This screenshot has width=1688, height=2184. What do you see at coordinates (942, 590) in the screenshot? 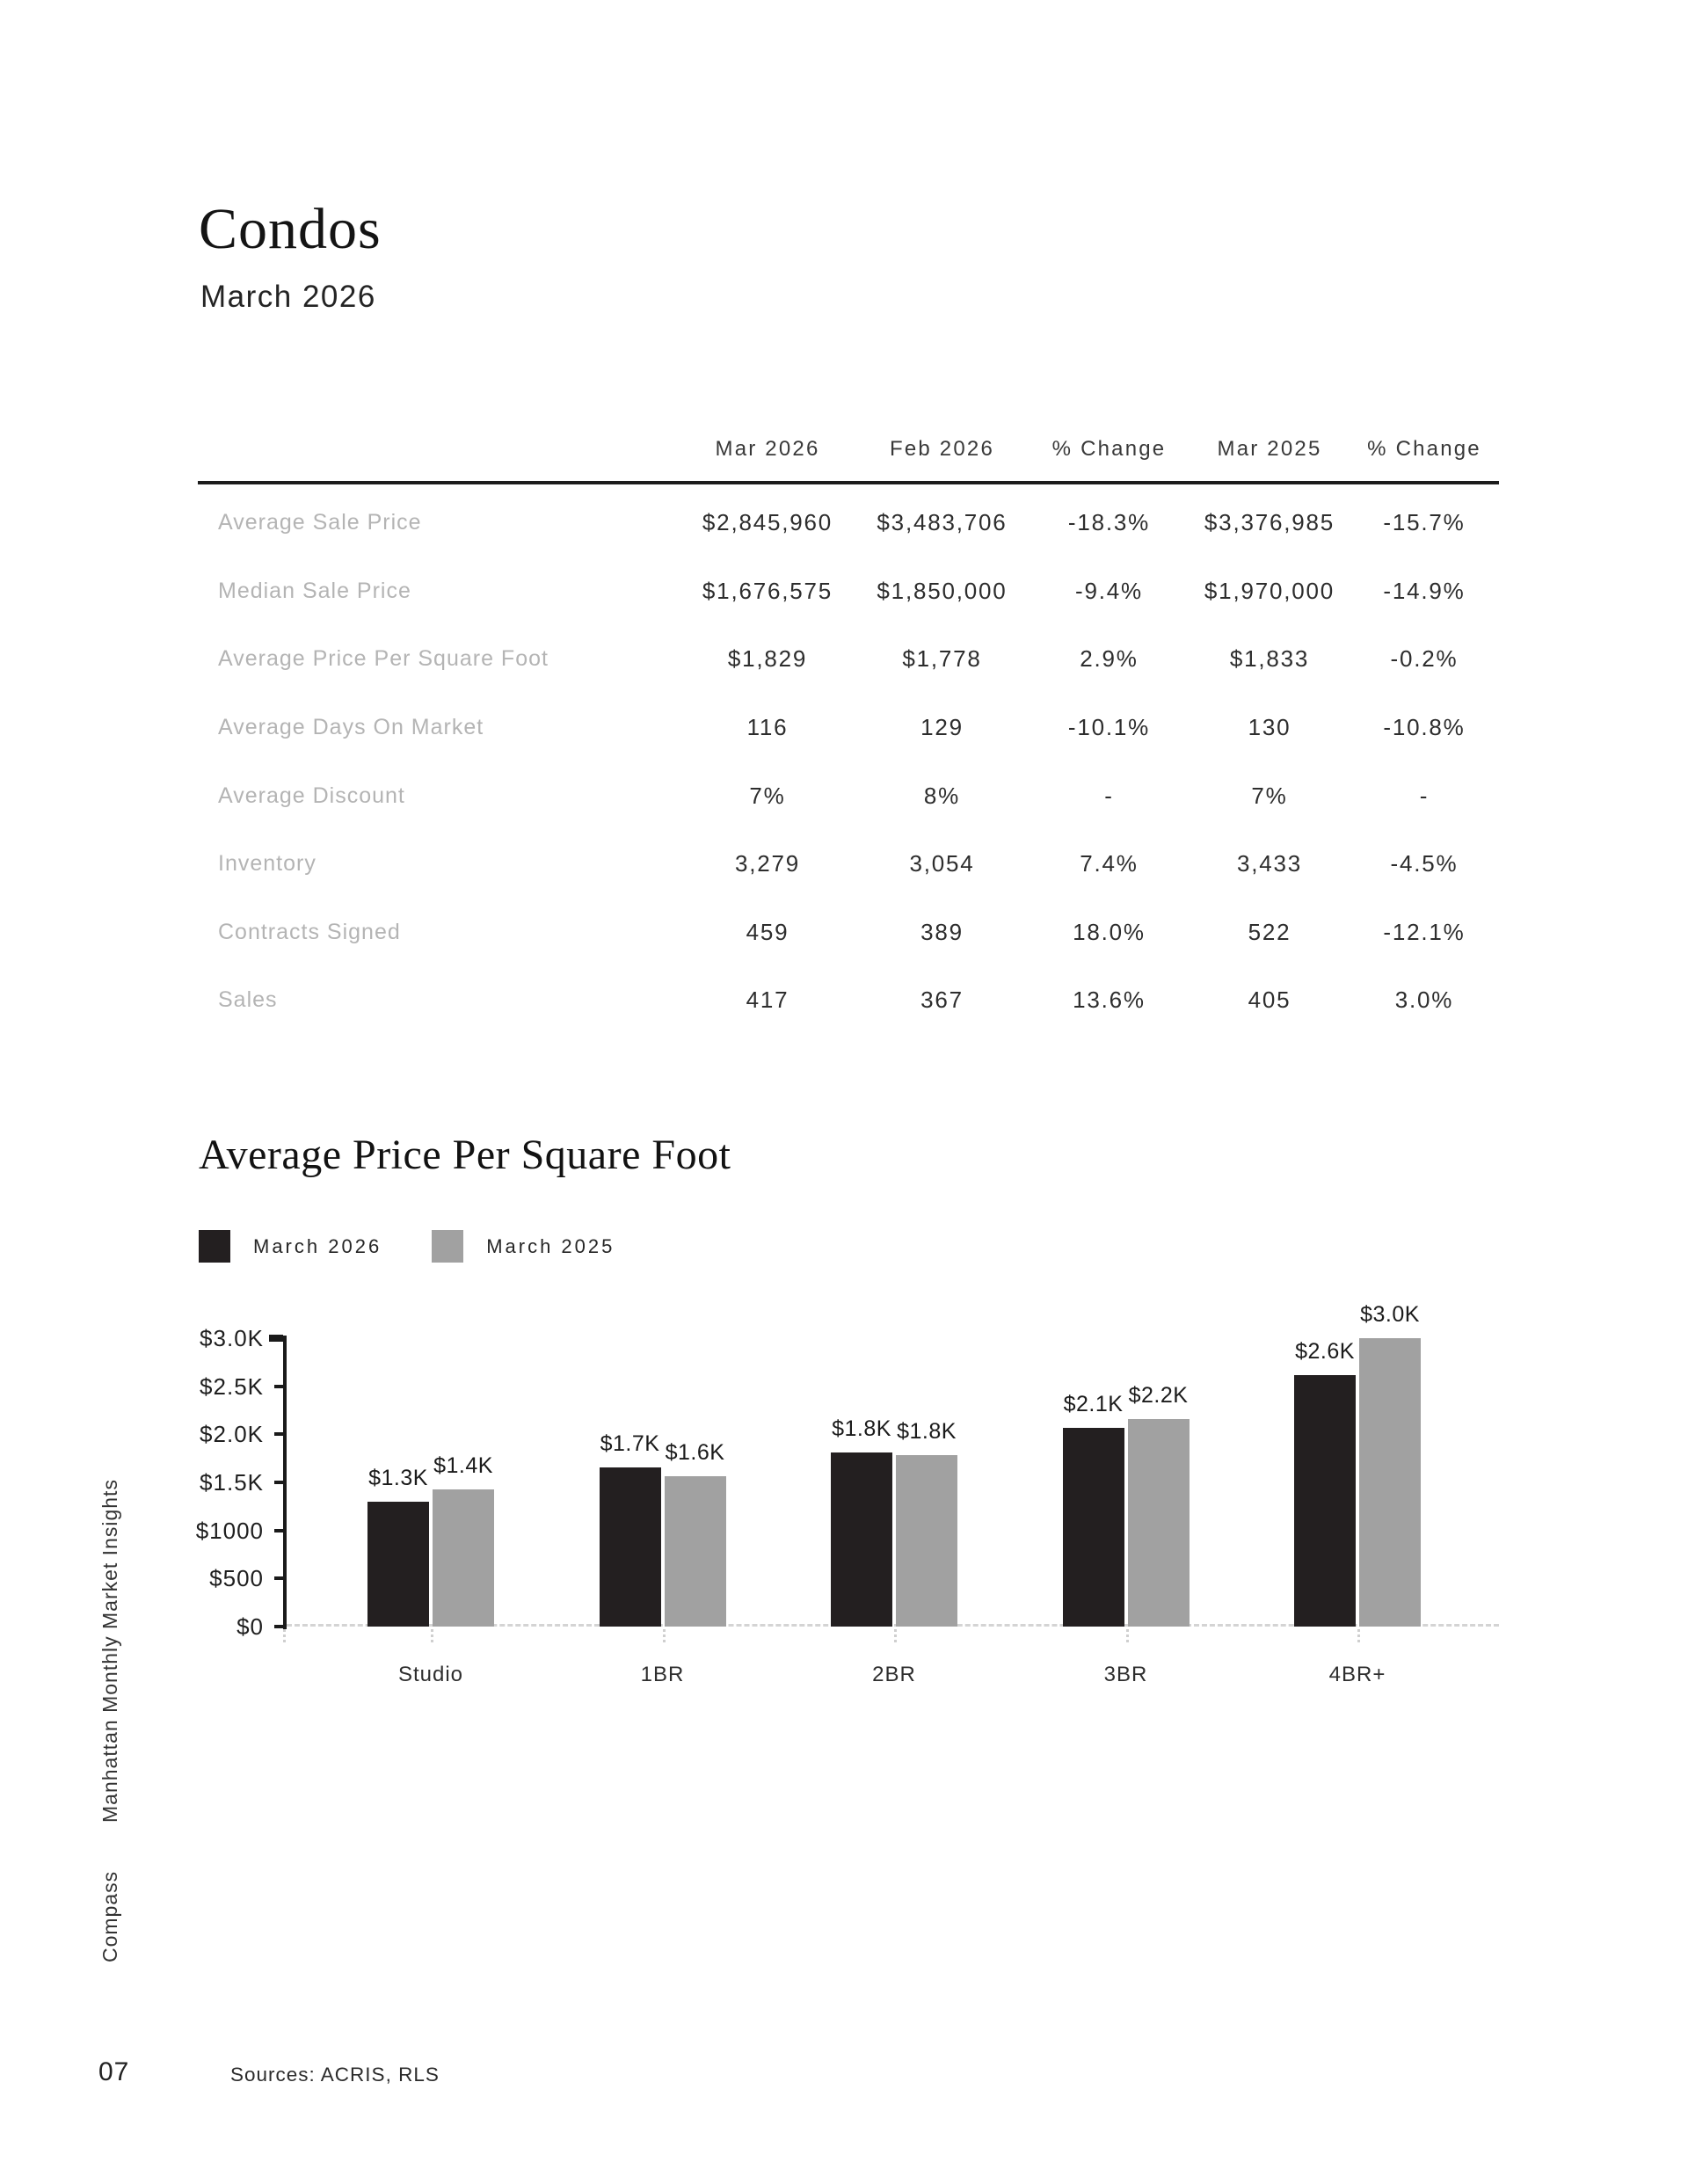
I see `table-cell: $1,850,000` at bounding box center [942, 590].